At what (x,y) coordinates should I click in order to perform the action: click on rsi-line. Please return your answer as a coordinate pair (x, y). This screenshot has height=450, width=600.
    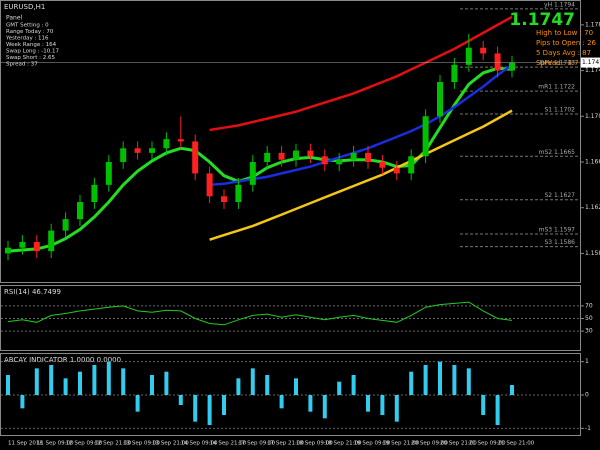
    Looking at the image, I should click on (260, 313).